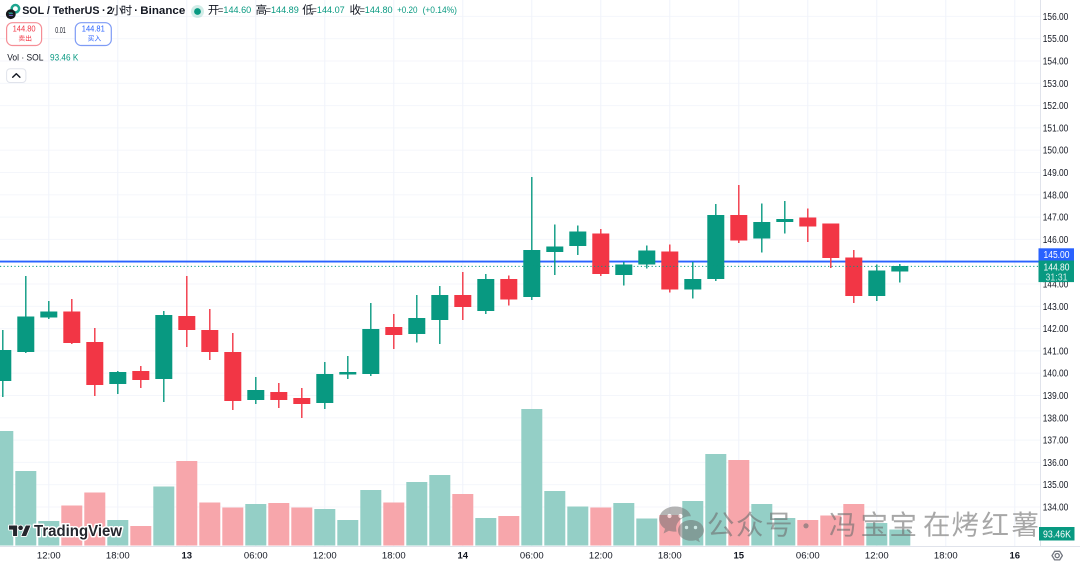 The height and width of the screenshot is (568, 1080). Describe the element at coordinates (440, 9) in the screenshot. I see `svg-text: (+0.14%)` at that location.